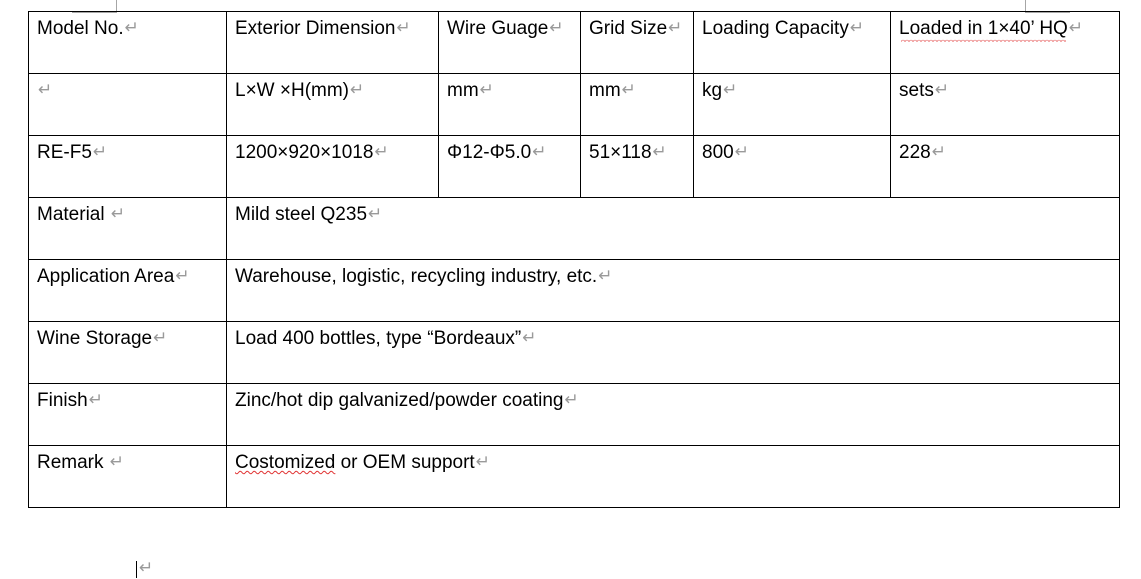  Describe the element at coordinates (73, 214) in the screenshot. I see `cell-label: Material` at that location.